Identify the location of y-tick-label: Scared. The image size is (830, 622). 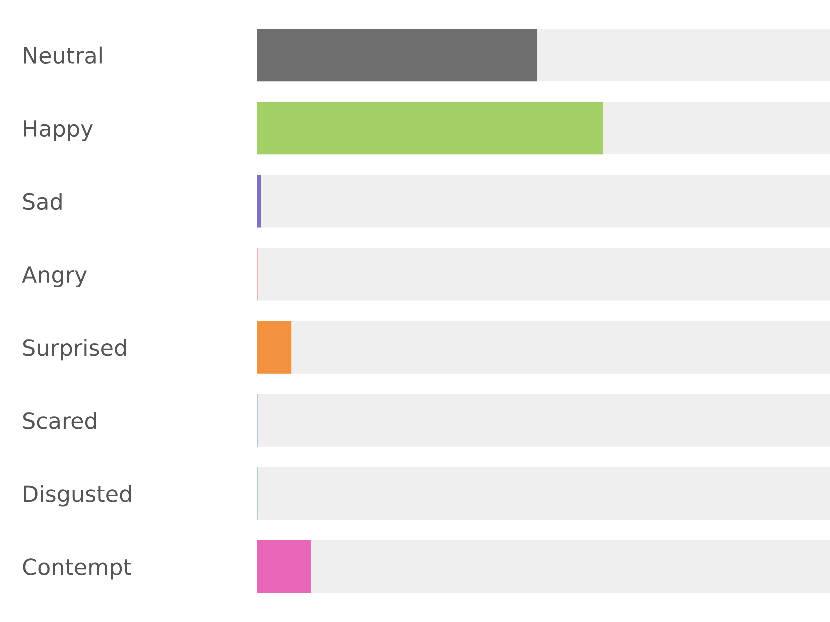
(59, 421).